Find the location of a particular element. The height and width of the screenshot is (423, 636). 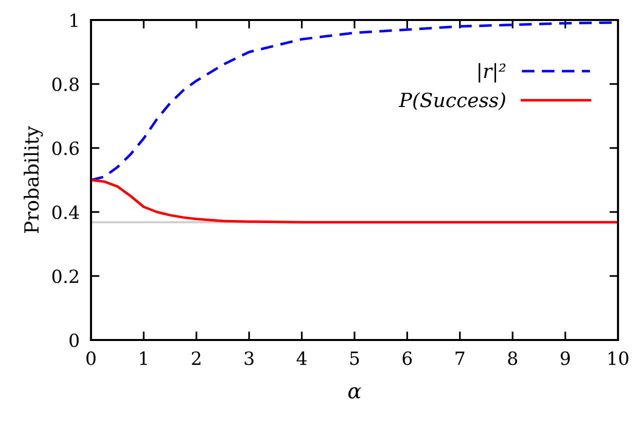

y-tick-label: 0.6 is located at coordinates (65, 148).